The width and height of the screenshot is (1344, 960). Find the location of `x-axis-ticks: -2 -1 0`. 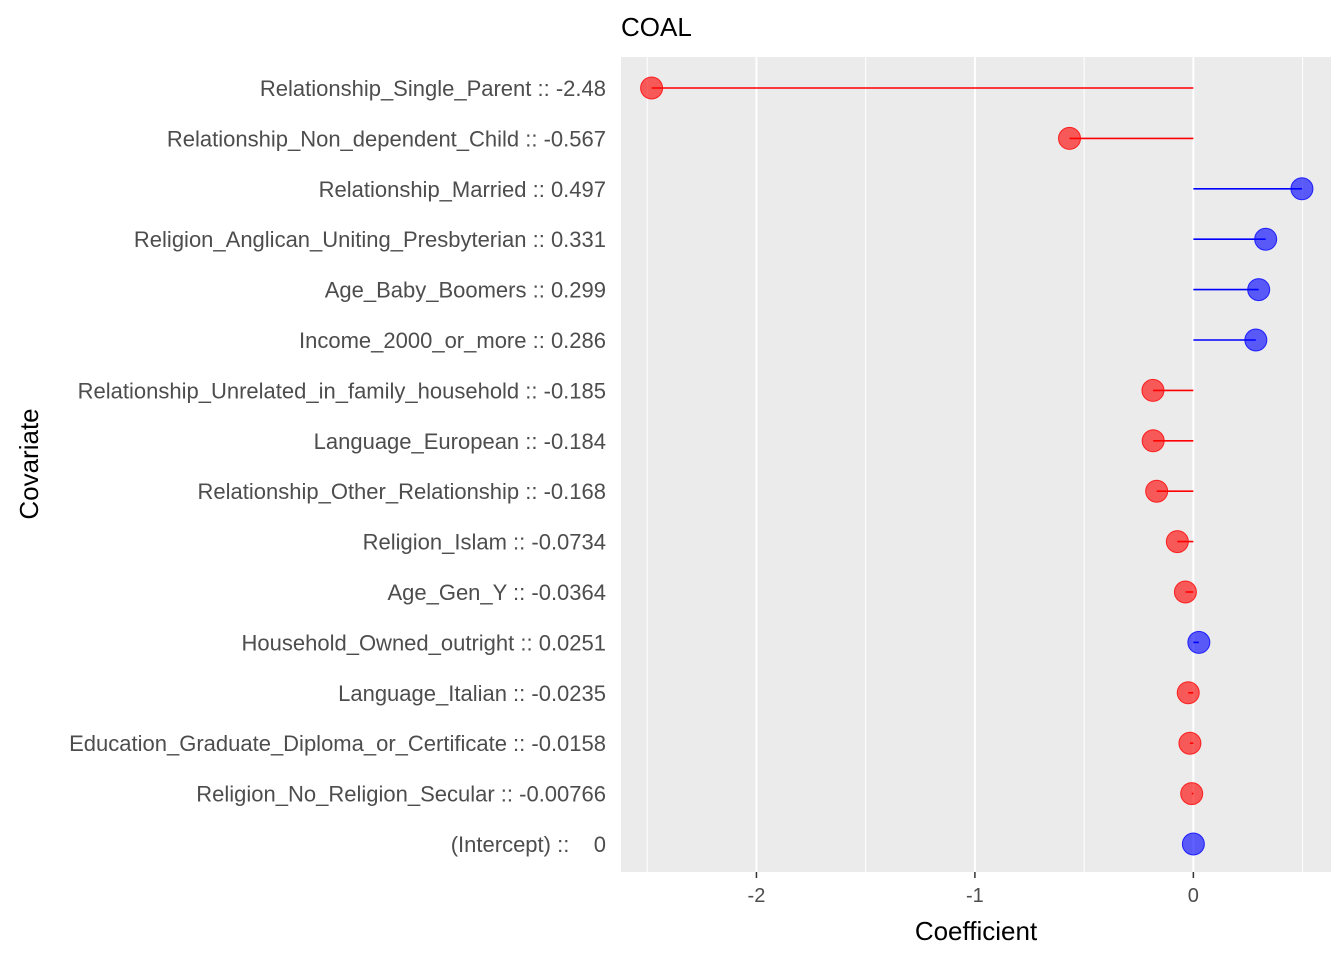

x-axis-ticks: -2 -1 0 is located at coordinates (973, 889).